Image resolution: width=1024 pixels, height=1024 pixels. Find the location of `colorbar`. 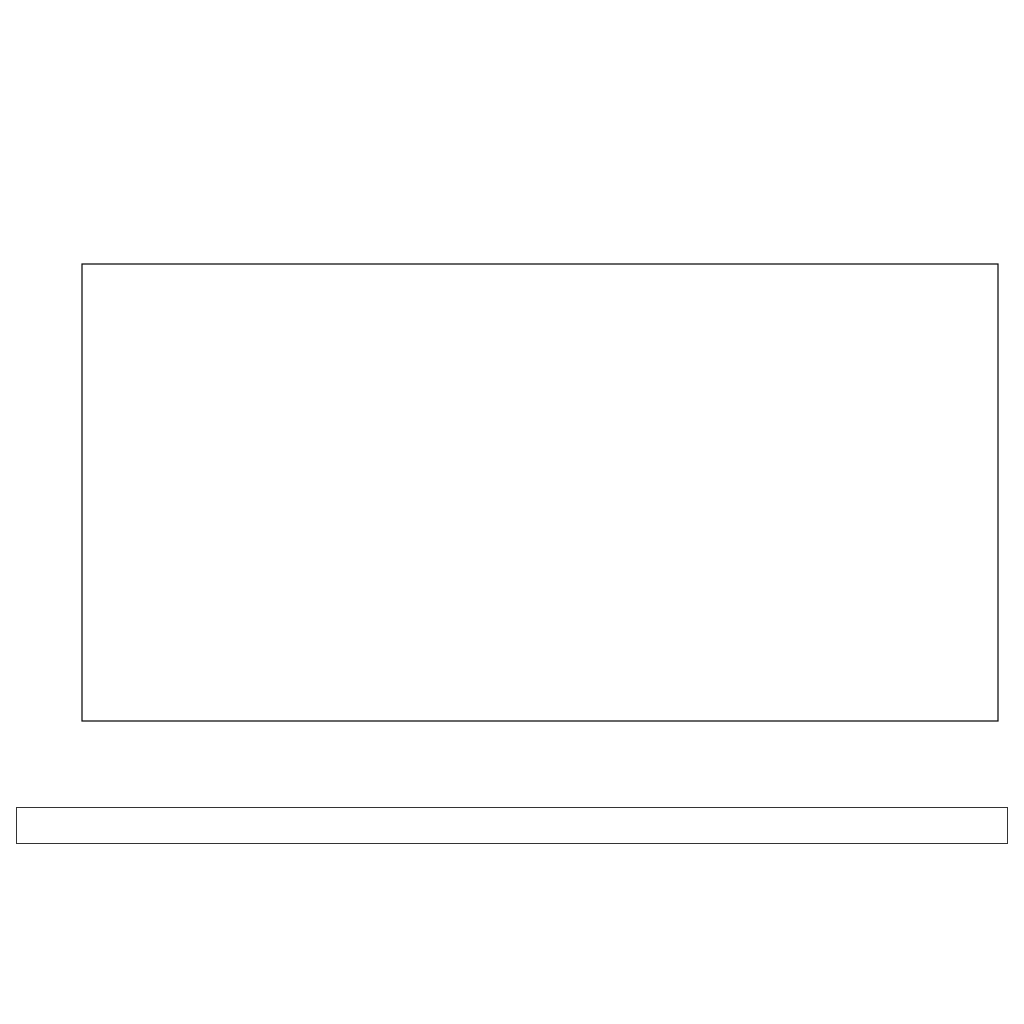

colorbar is located at coordinates (512, 825).